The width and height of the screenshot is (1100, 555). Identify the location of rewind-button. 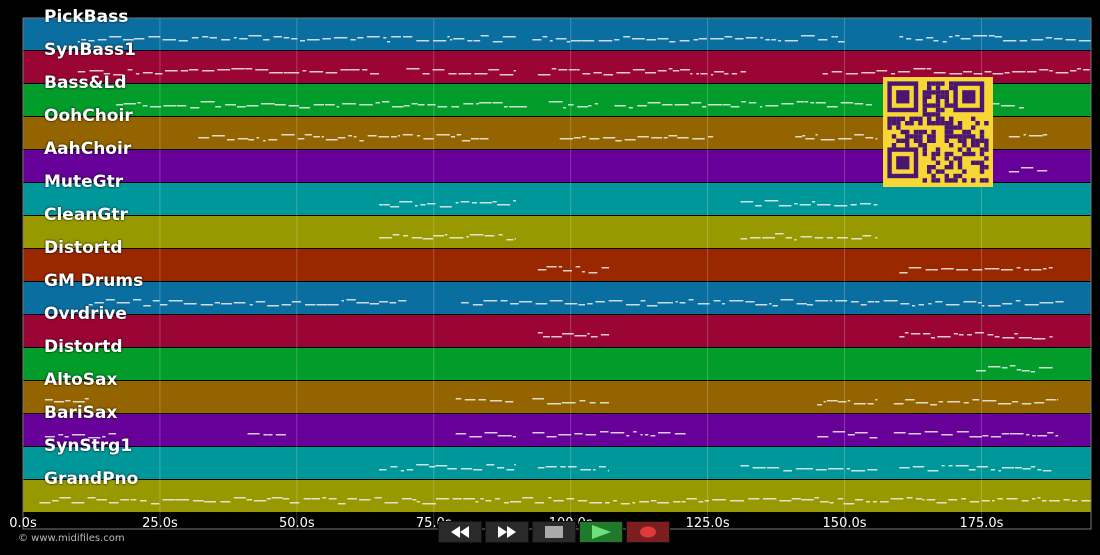
(460, 532).